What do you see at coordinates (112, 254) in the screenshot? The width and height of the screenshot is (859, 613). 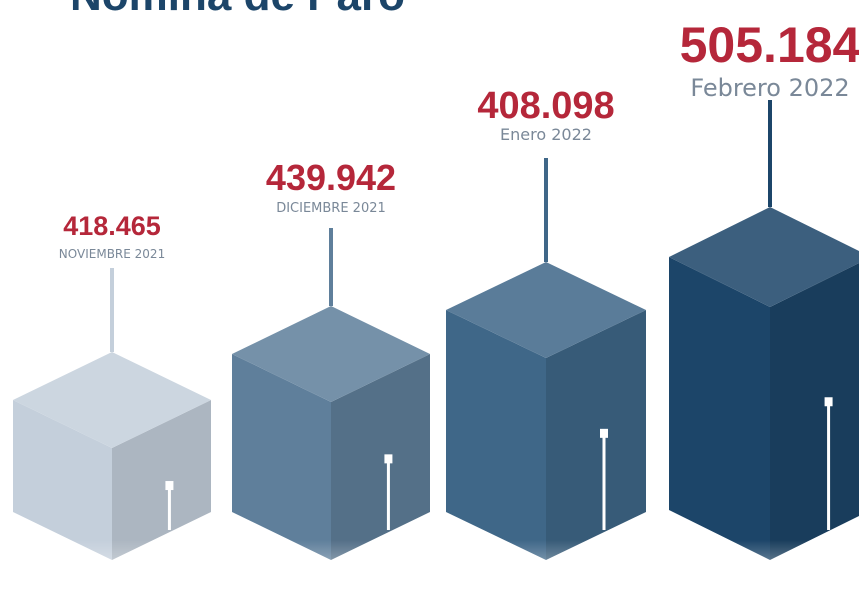 I see `bar-category-label: NOVIEMBRE 2021` at bounding box center [112, 254].